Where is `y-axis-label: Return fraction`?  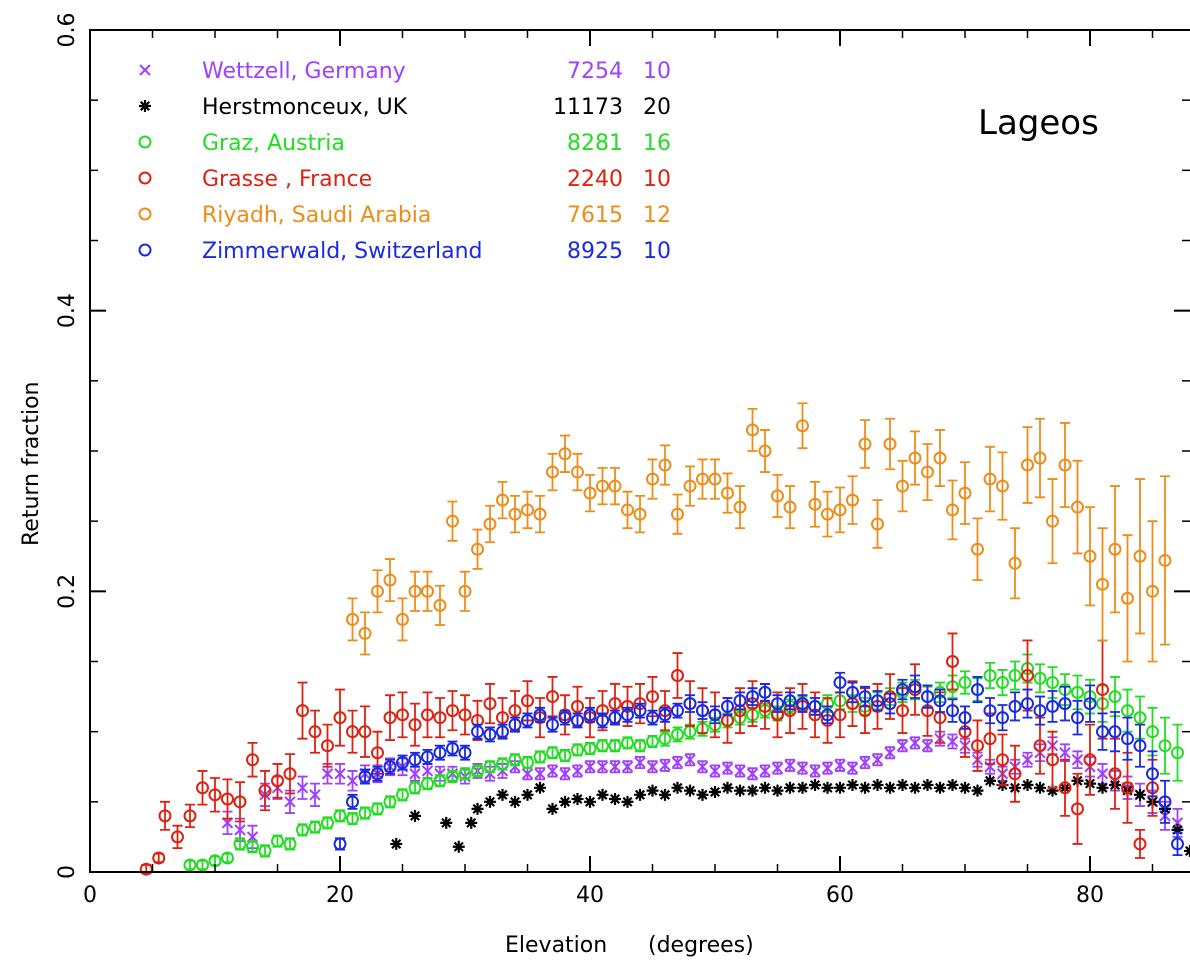 y-axis-label: Return fraction is located at coordinates (31, 463).